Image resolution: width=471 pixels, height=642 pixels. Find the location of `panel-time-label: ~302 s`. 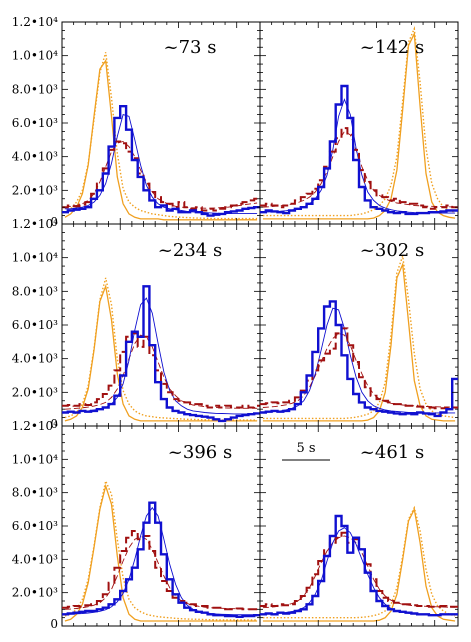

panel-time-label: ~302 s is located at coordinates (392, 250).